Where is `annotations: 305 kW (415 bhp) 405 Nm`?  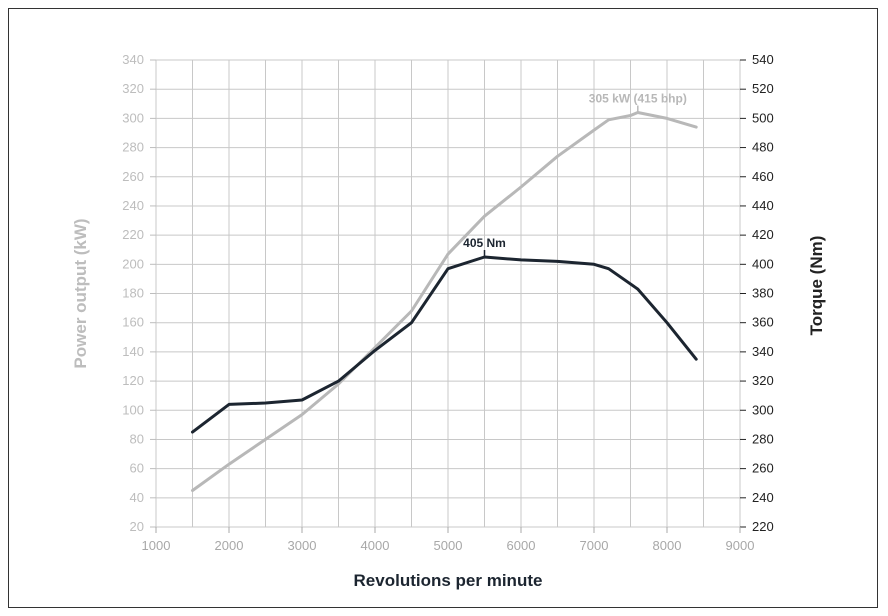 annotations: 305 kW (415 bhp) 405 Nm is located at coordinates (575, 175).